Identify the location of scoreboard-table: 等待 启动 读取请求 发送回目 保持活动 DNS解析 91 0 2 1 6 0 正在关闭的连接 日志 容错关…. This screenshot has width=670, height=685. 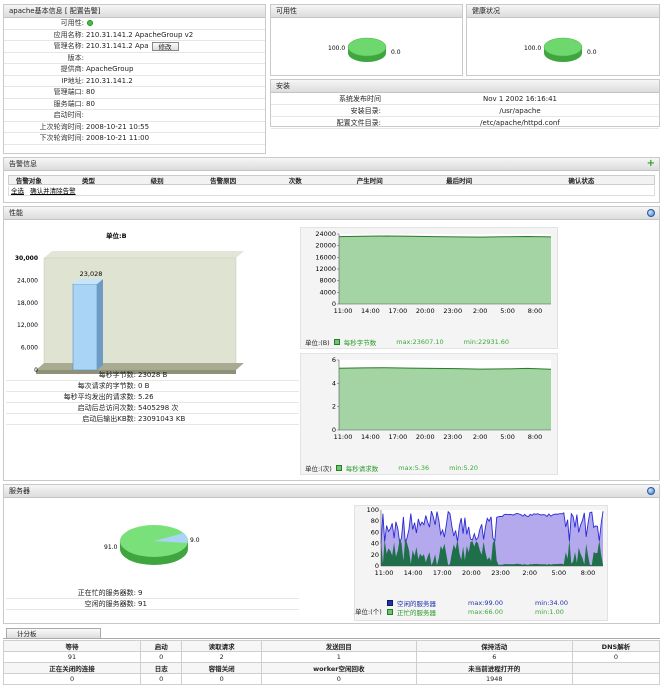
(331, 662).